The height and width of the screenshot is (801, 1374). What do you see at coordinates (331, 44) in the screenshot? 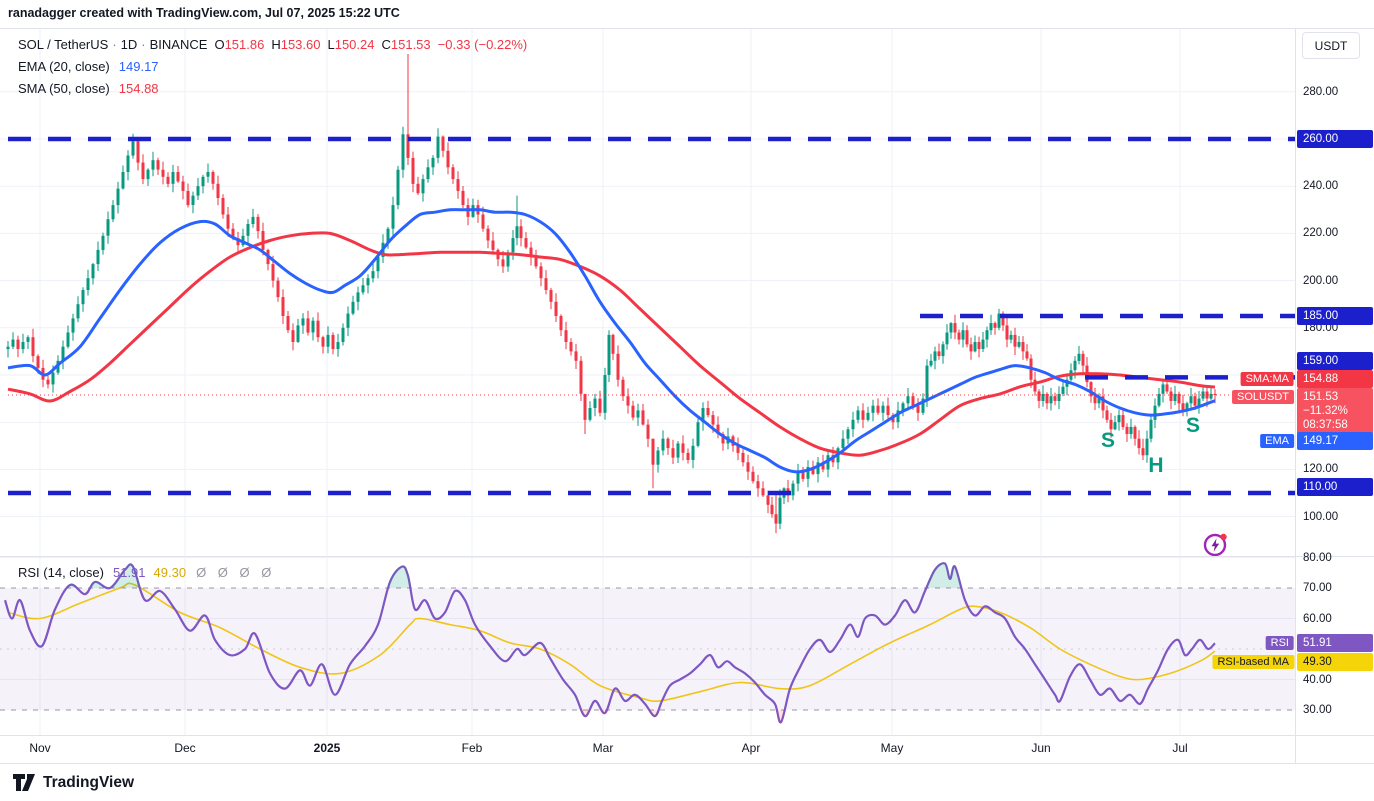
I see `low-letter: L` at bounding box center [331, 44].